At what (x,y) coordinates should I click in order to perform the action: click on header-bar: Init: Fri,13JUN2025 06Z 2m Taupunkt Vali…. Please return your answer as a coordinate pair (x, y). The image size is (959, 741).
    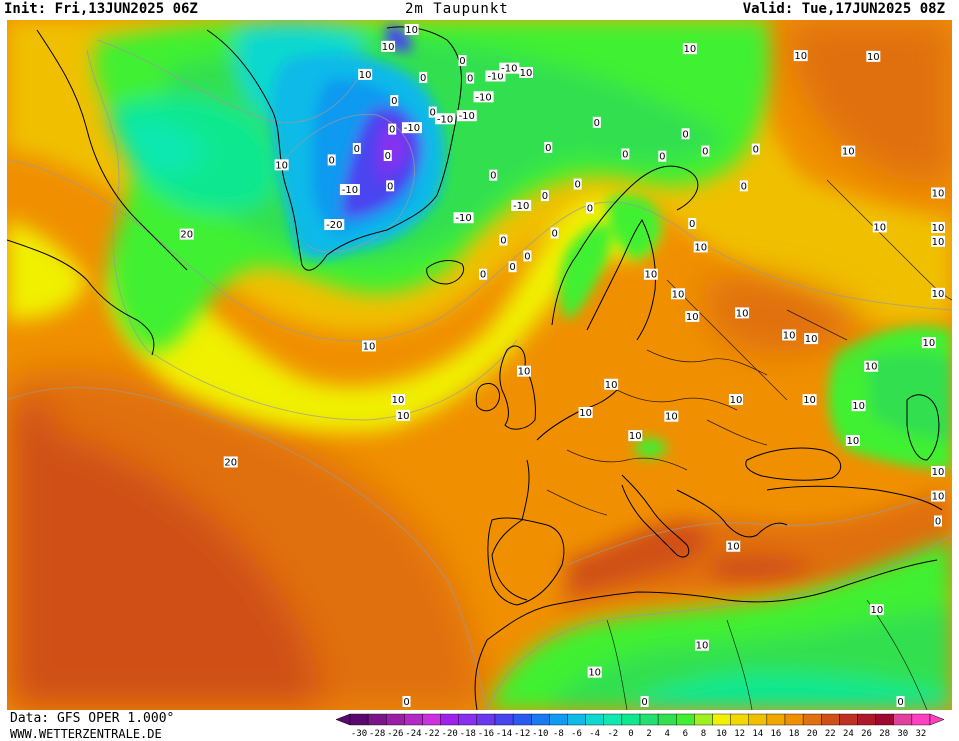
    Looking at the image, I should click on (479, 10).